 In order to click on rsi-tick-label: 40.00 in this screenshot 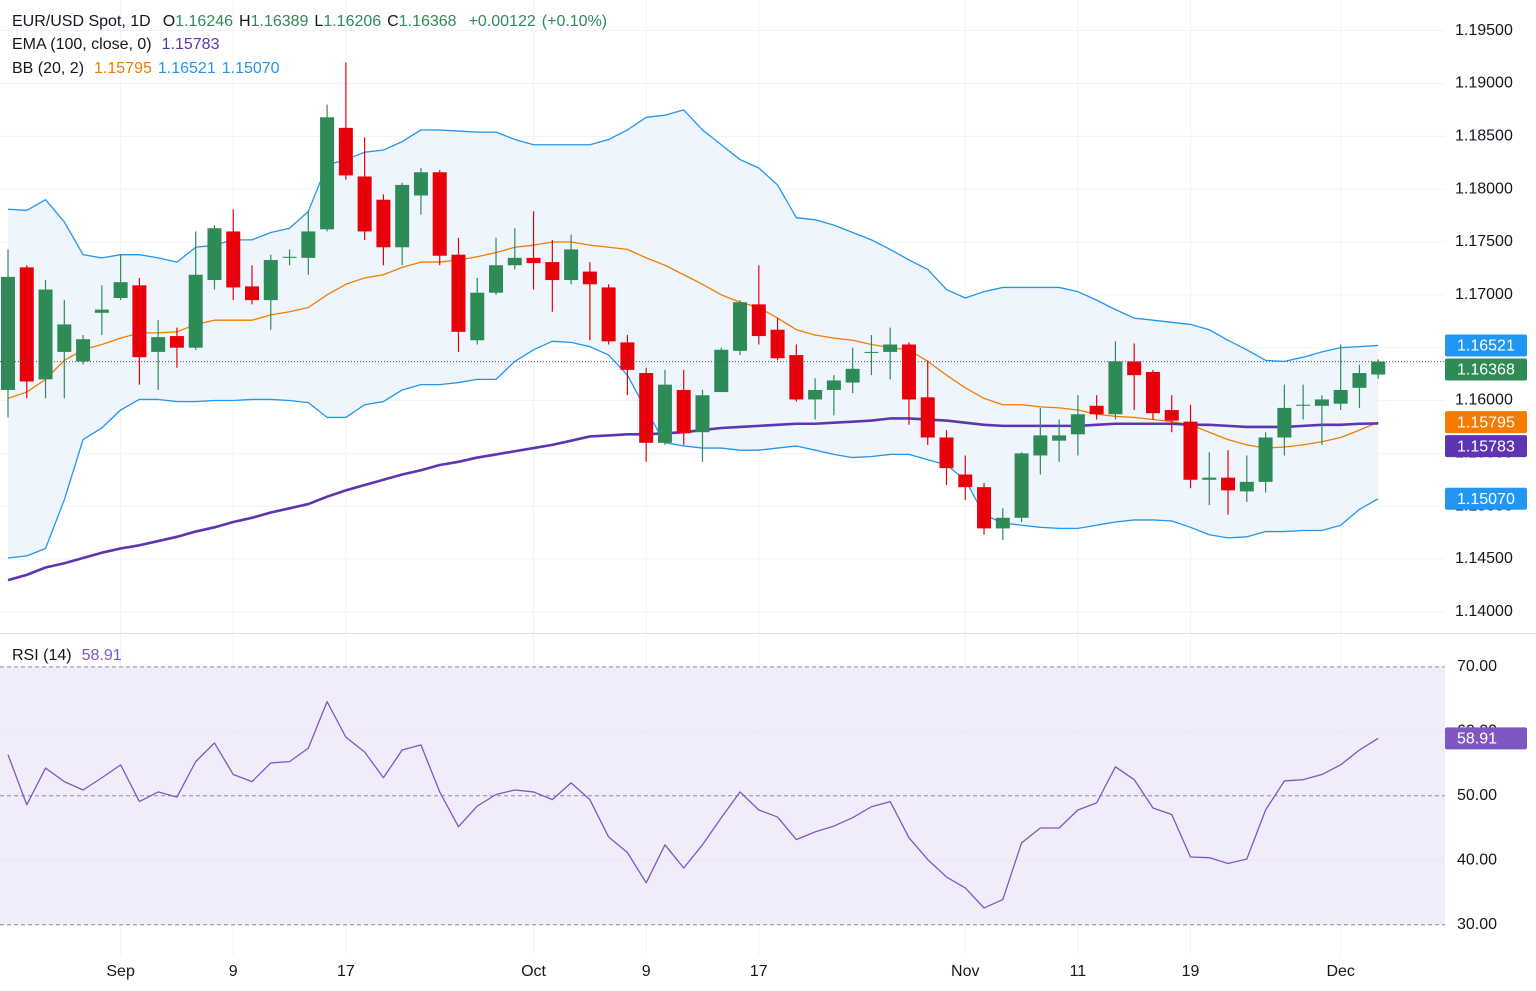, I will do `click(1477, 859)`.